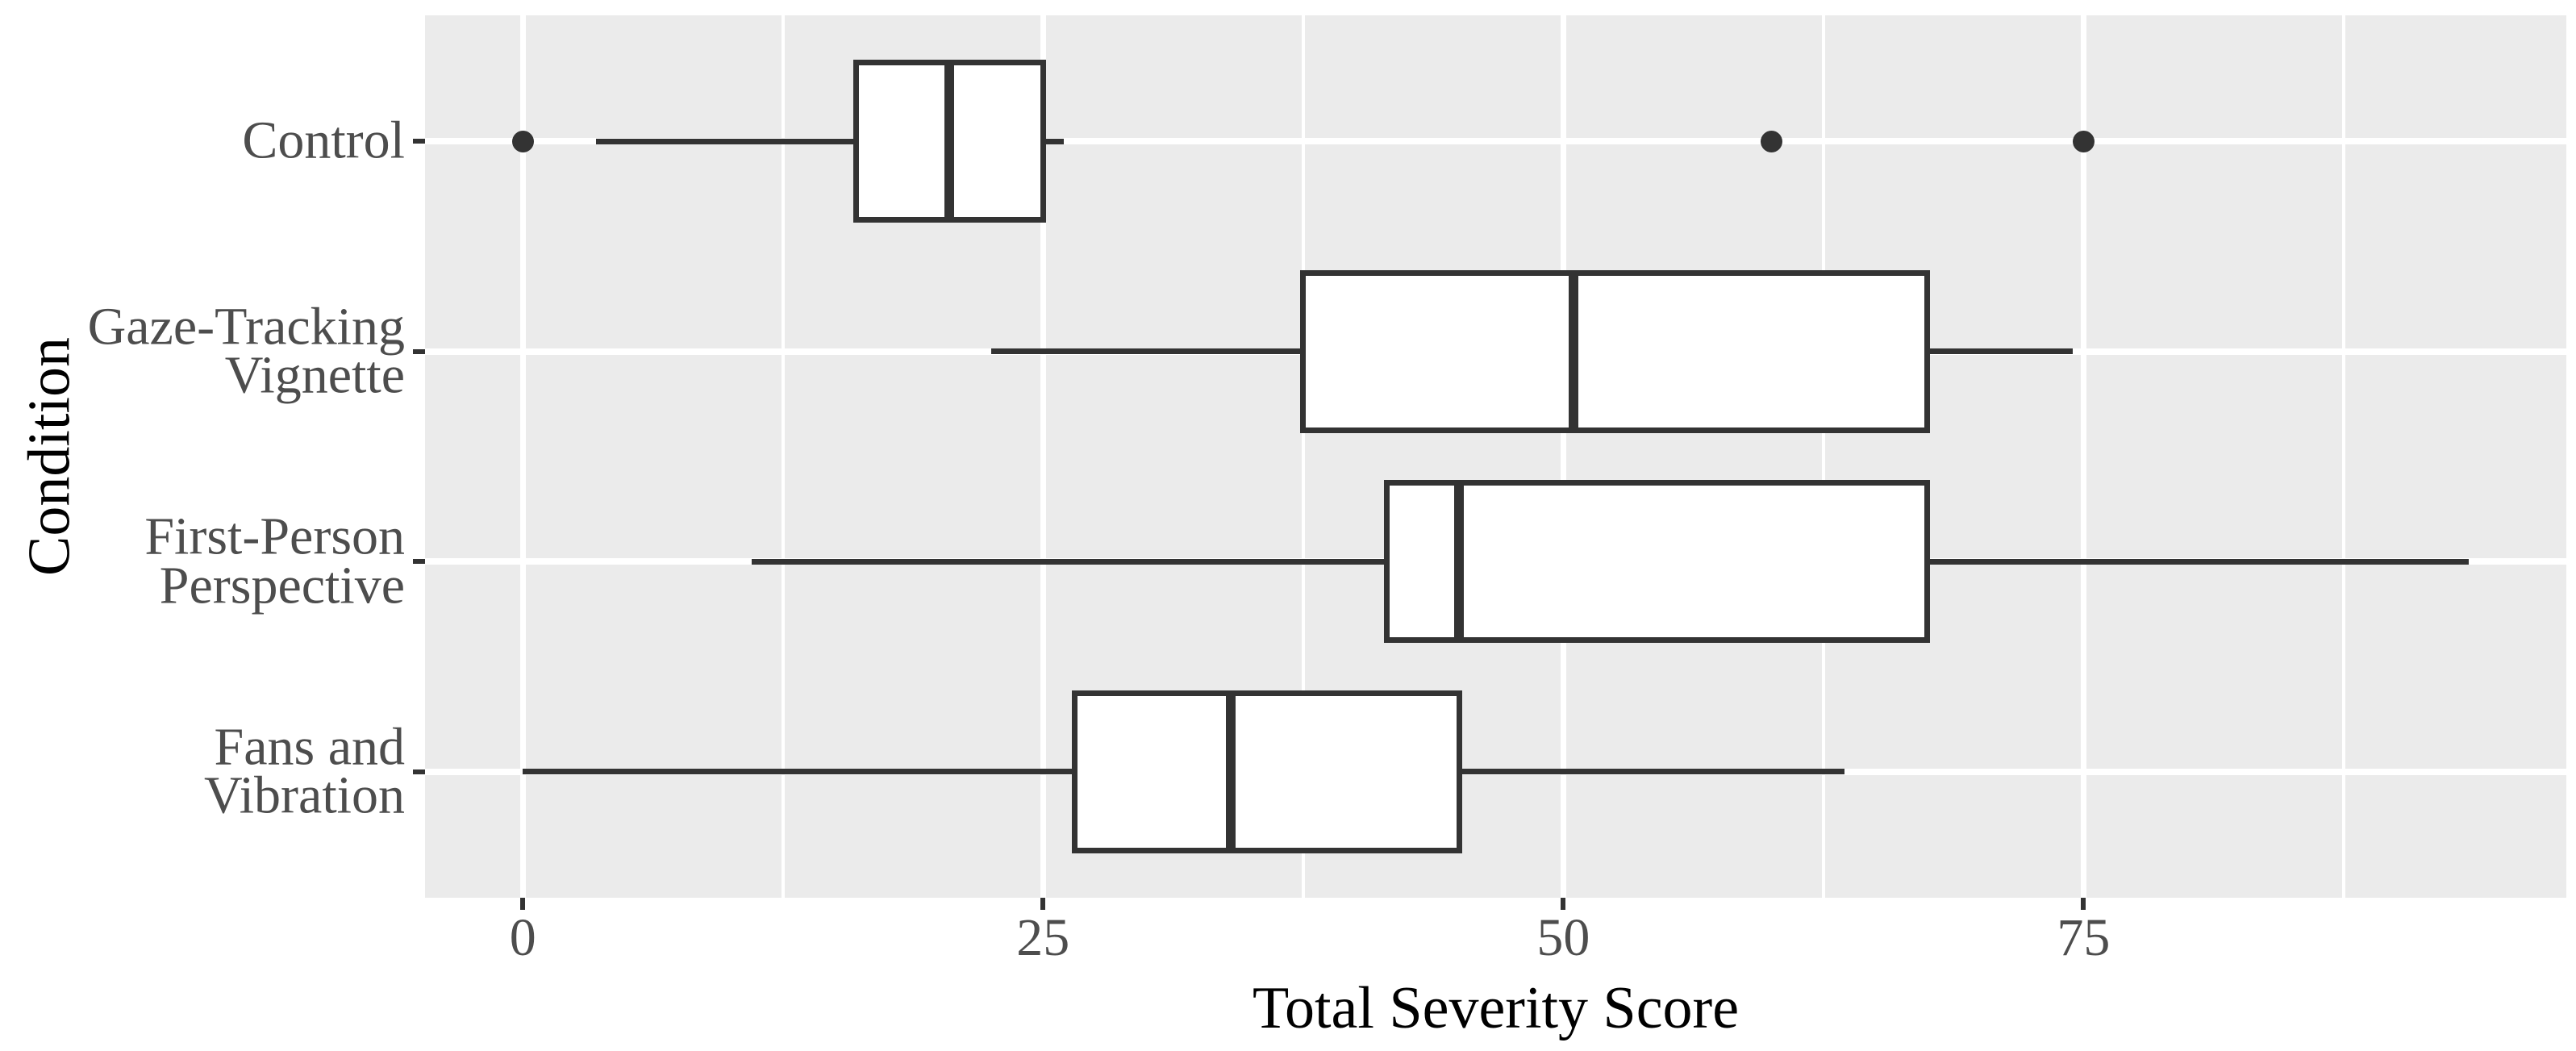 The image size is (2576, 1051). I want to click on y-tick-label: Fans and Vibration, so click(304, 771).